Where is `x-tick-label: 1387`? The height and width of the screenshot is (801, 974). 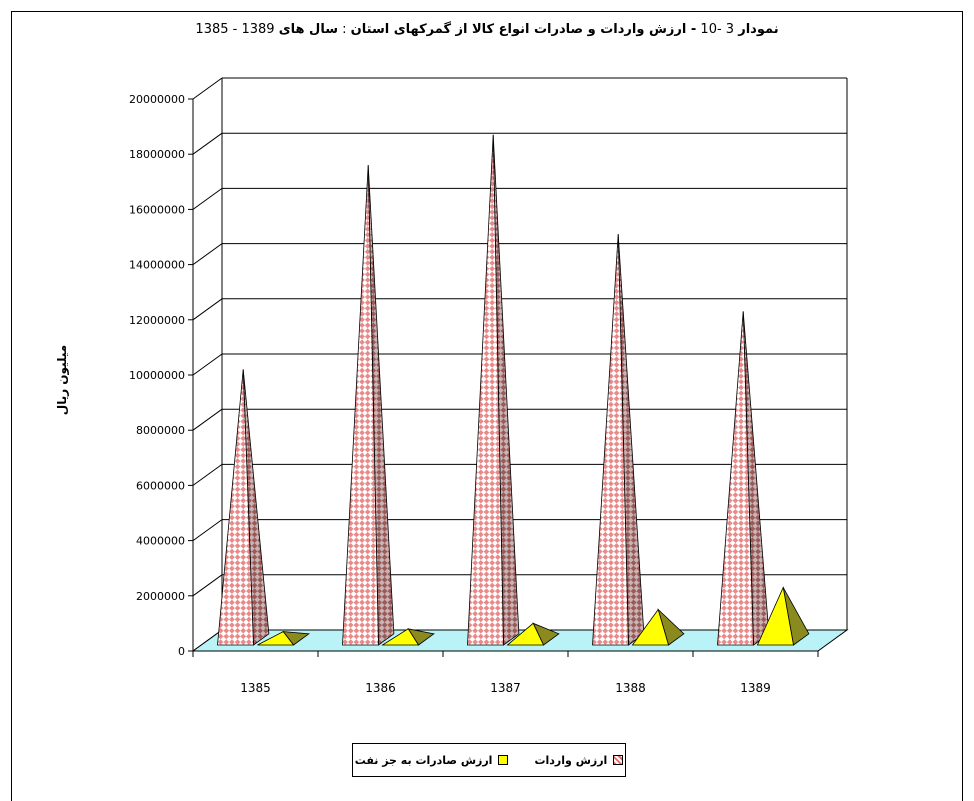 x-tick-label: 1387 is located at coordinates (505, 688).